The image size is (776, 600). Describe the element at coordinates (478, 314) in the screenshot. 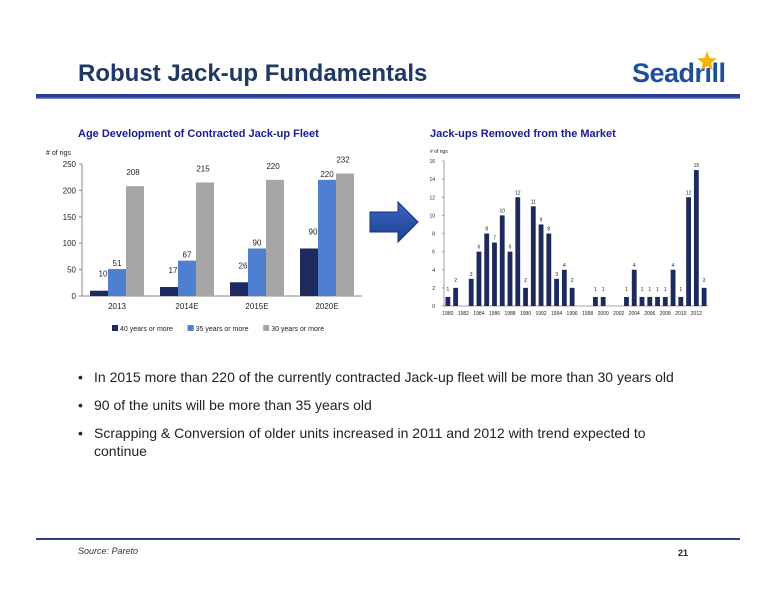

I see `x-tick-label: 1984` at that location.